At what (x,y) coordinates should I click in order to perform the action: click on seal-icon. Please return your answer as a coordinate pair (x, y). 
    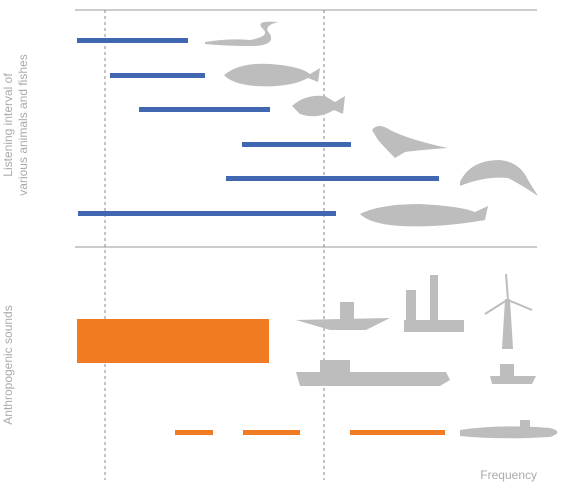
    Looking at the image, I should click on (410, 142).